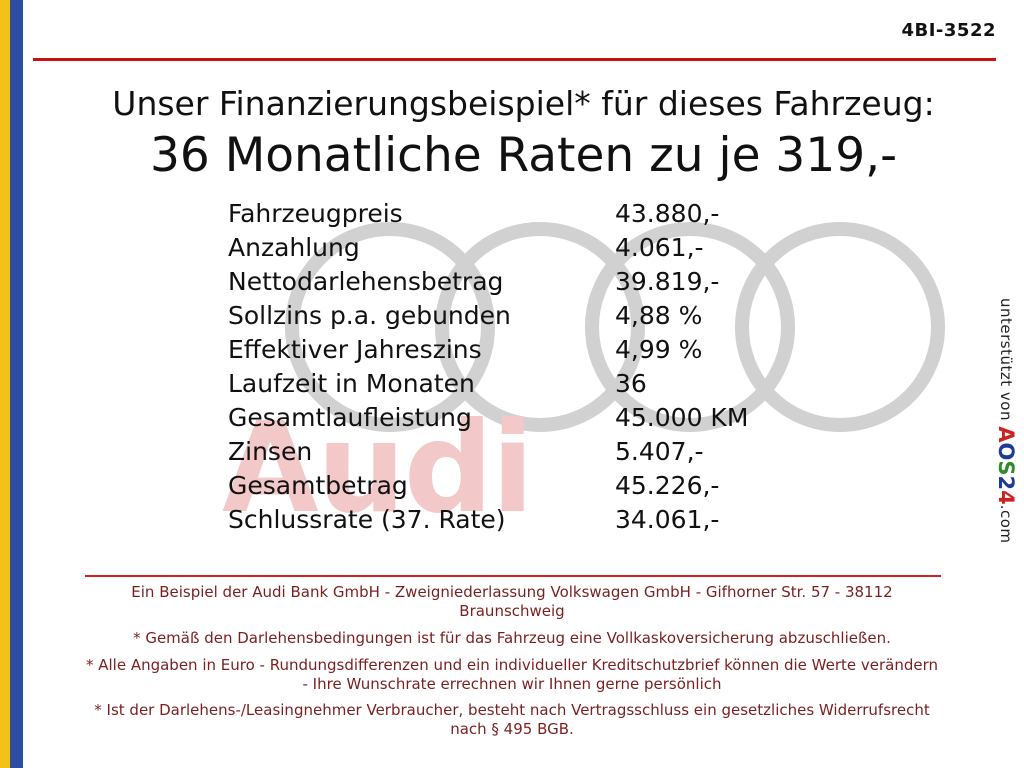 This screenshot has width=1024, height=768. Describe the element at coordinates (5, 384) in the screenshot. I see `left-yellow-stripe` at that location.